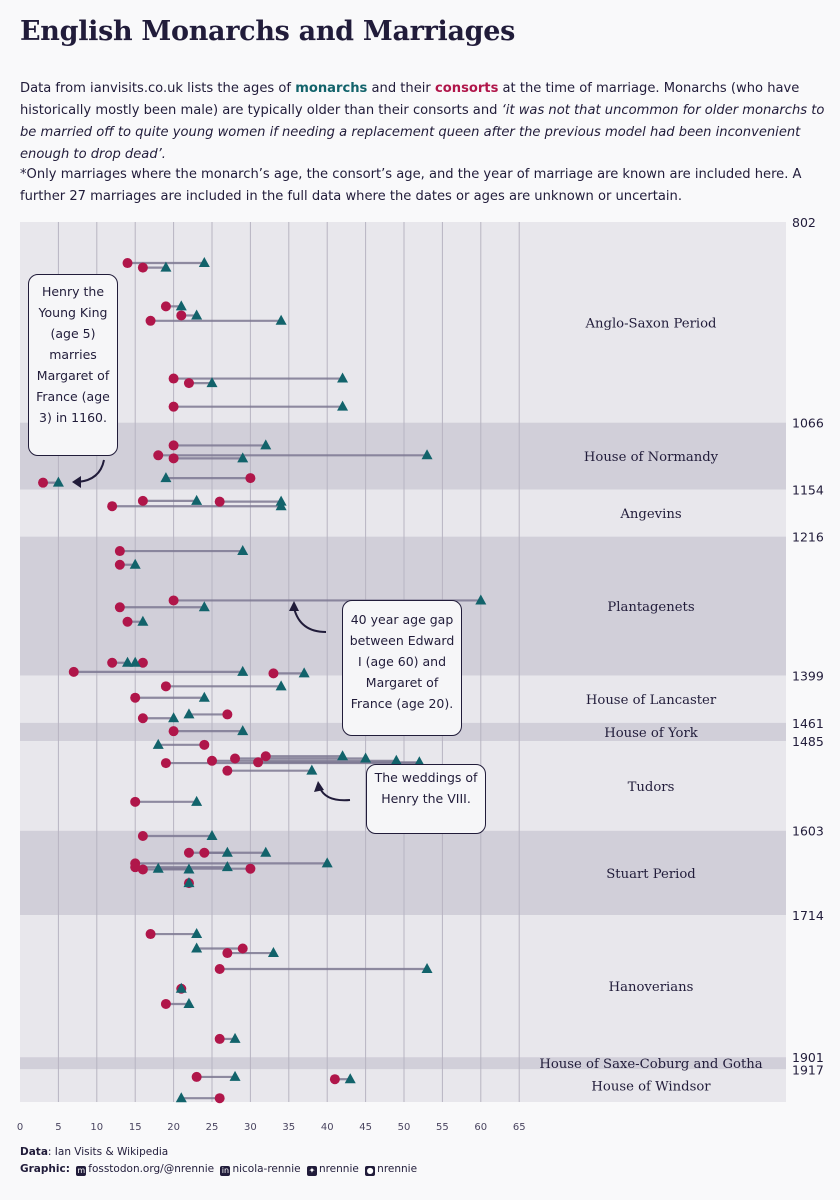 The image size is (840, 1200). What do you see at coordinates (225, 1171) in the screenshot?
I see `linkedin-icon: in` at bounding box center [225, 1171].